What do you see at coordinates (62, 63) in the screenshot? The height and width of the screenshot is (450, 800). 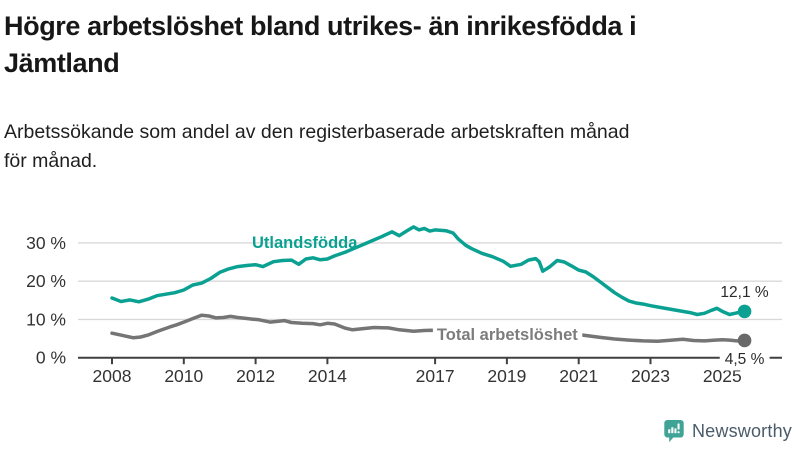 I see `page-title-line2: Jämtland` at bounding box center [62, 63].